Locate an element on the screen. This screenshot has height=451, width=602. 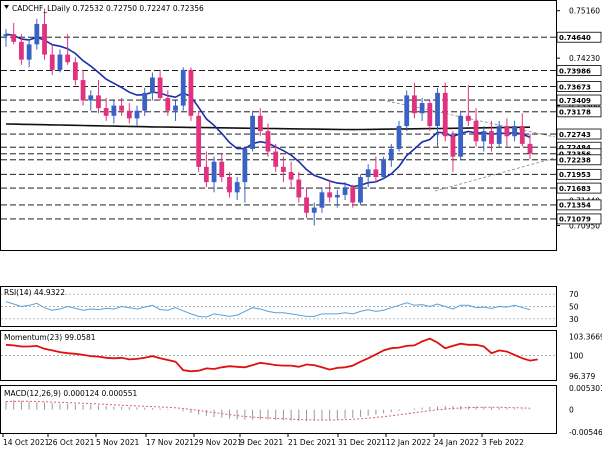
rsi-path is located at coordinates (268, 309).